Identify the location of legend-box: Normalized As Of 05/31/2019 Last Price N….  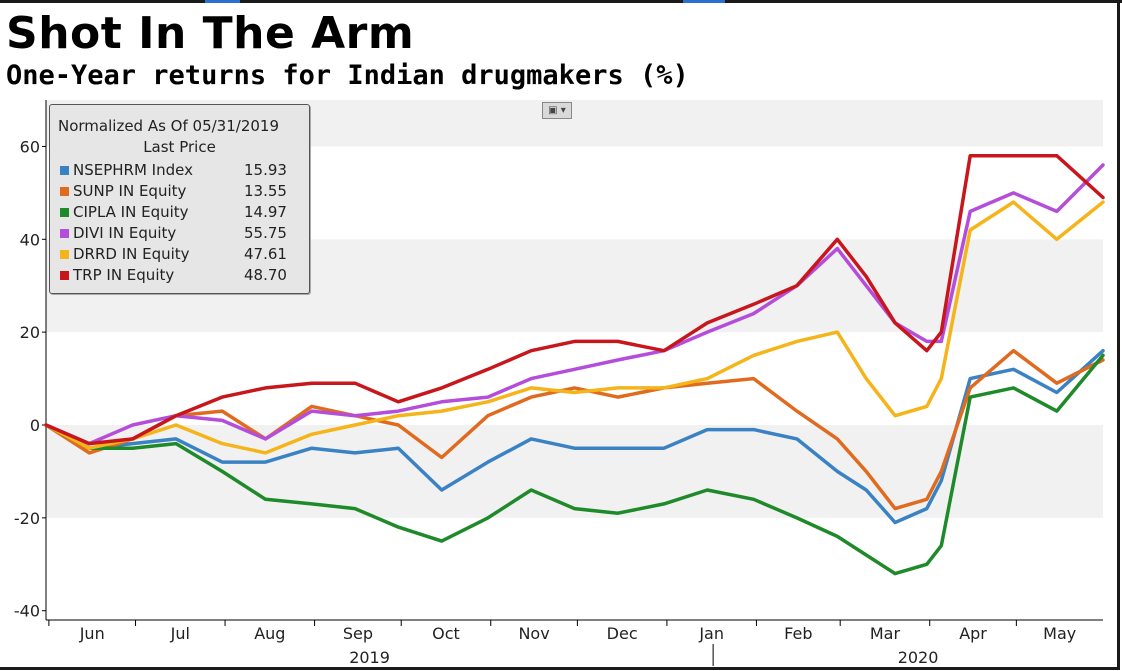
(179, 199).